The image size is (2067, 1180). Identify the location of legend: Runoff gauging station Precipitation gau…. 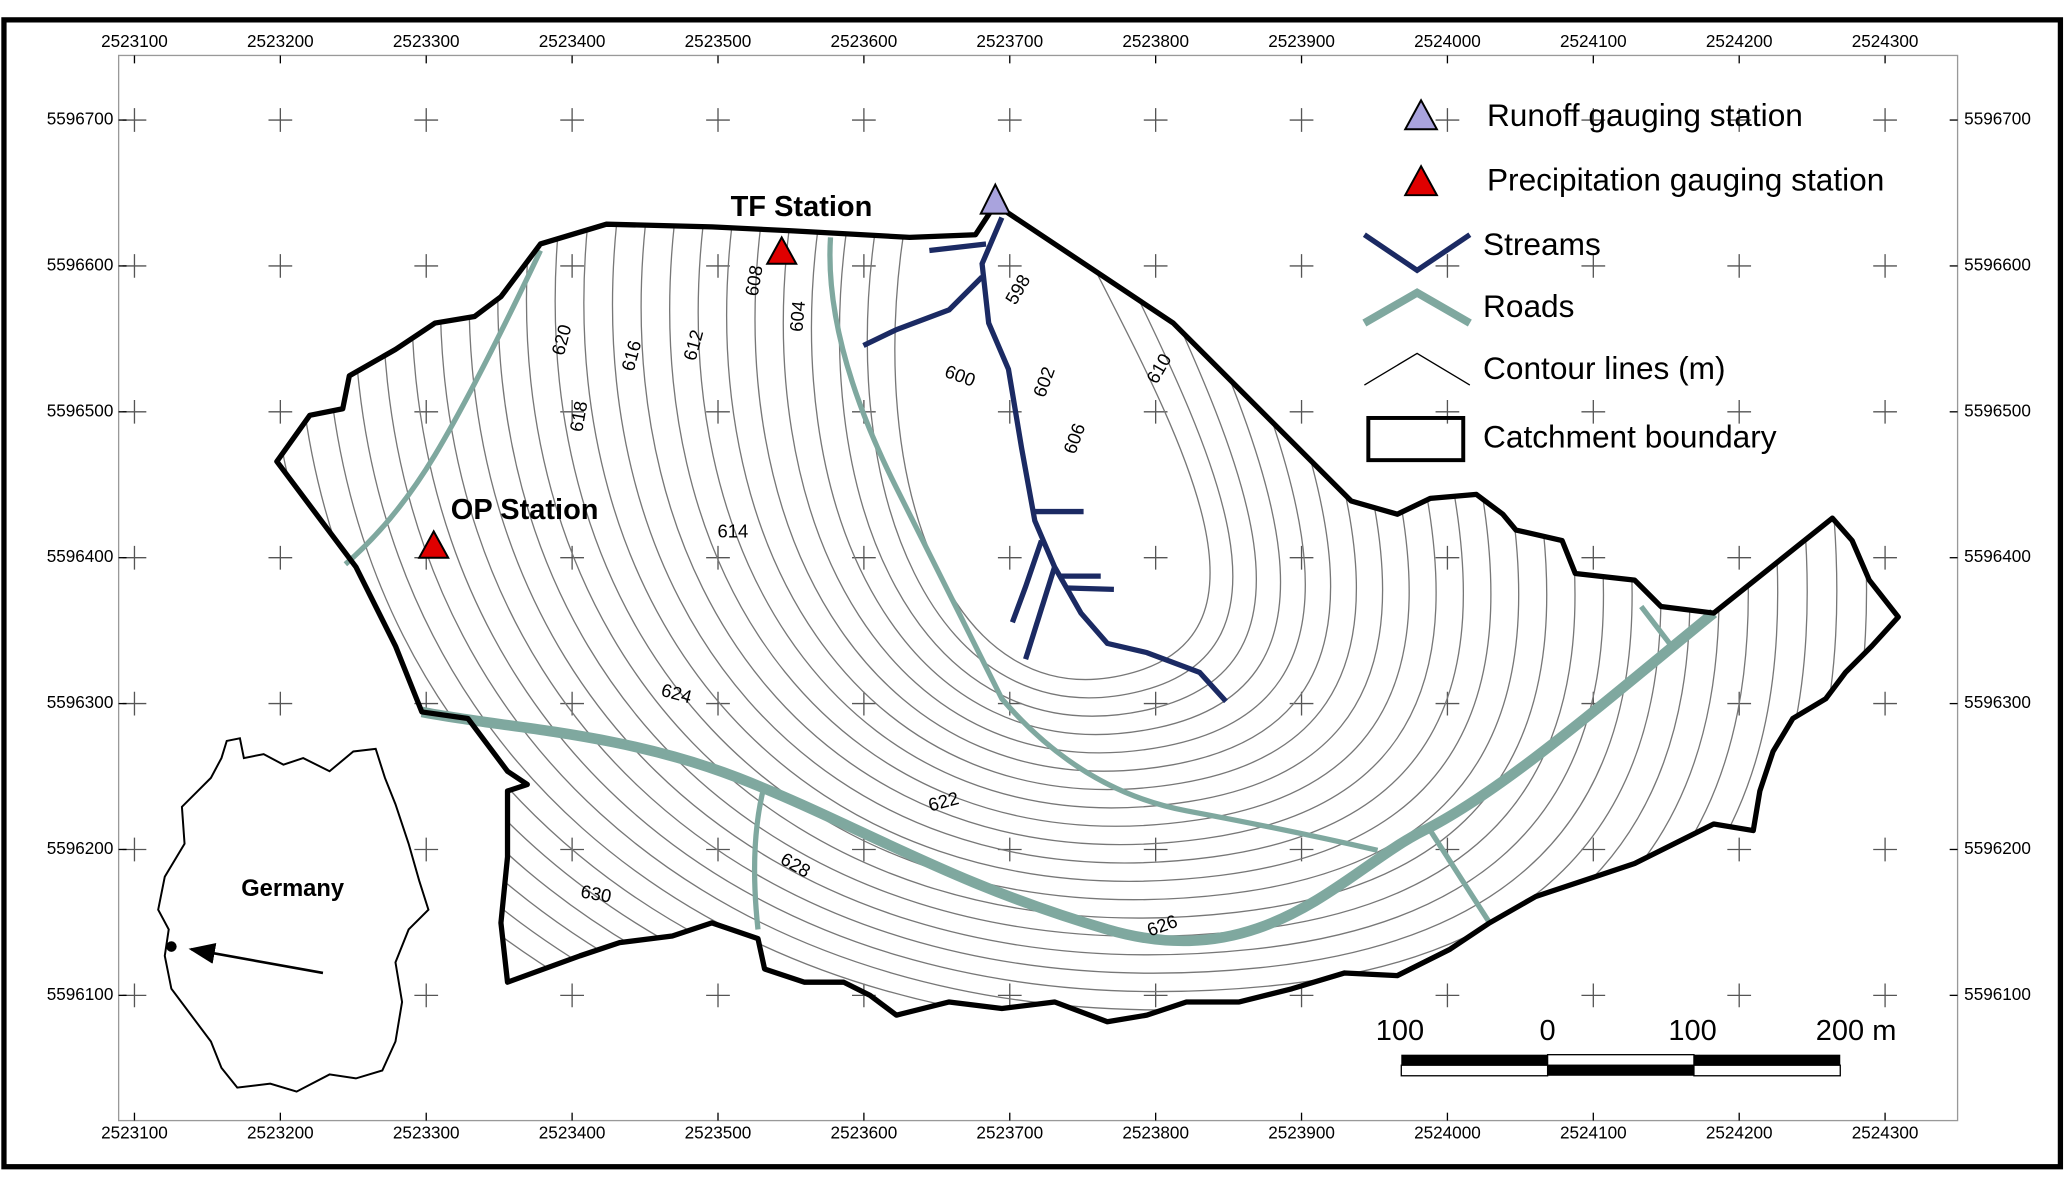
(1623, 280).